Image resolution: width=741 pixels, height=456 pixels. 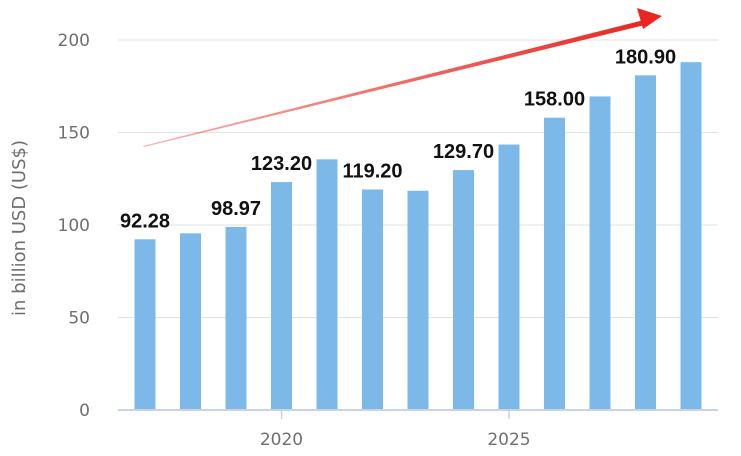 What do you see at coordinates (281, 440) in the screenshot?
I see `x-tick-label: 2020` at bounding box center [281, 440].